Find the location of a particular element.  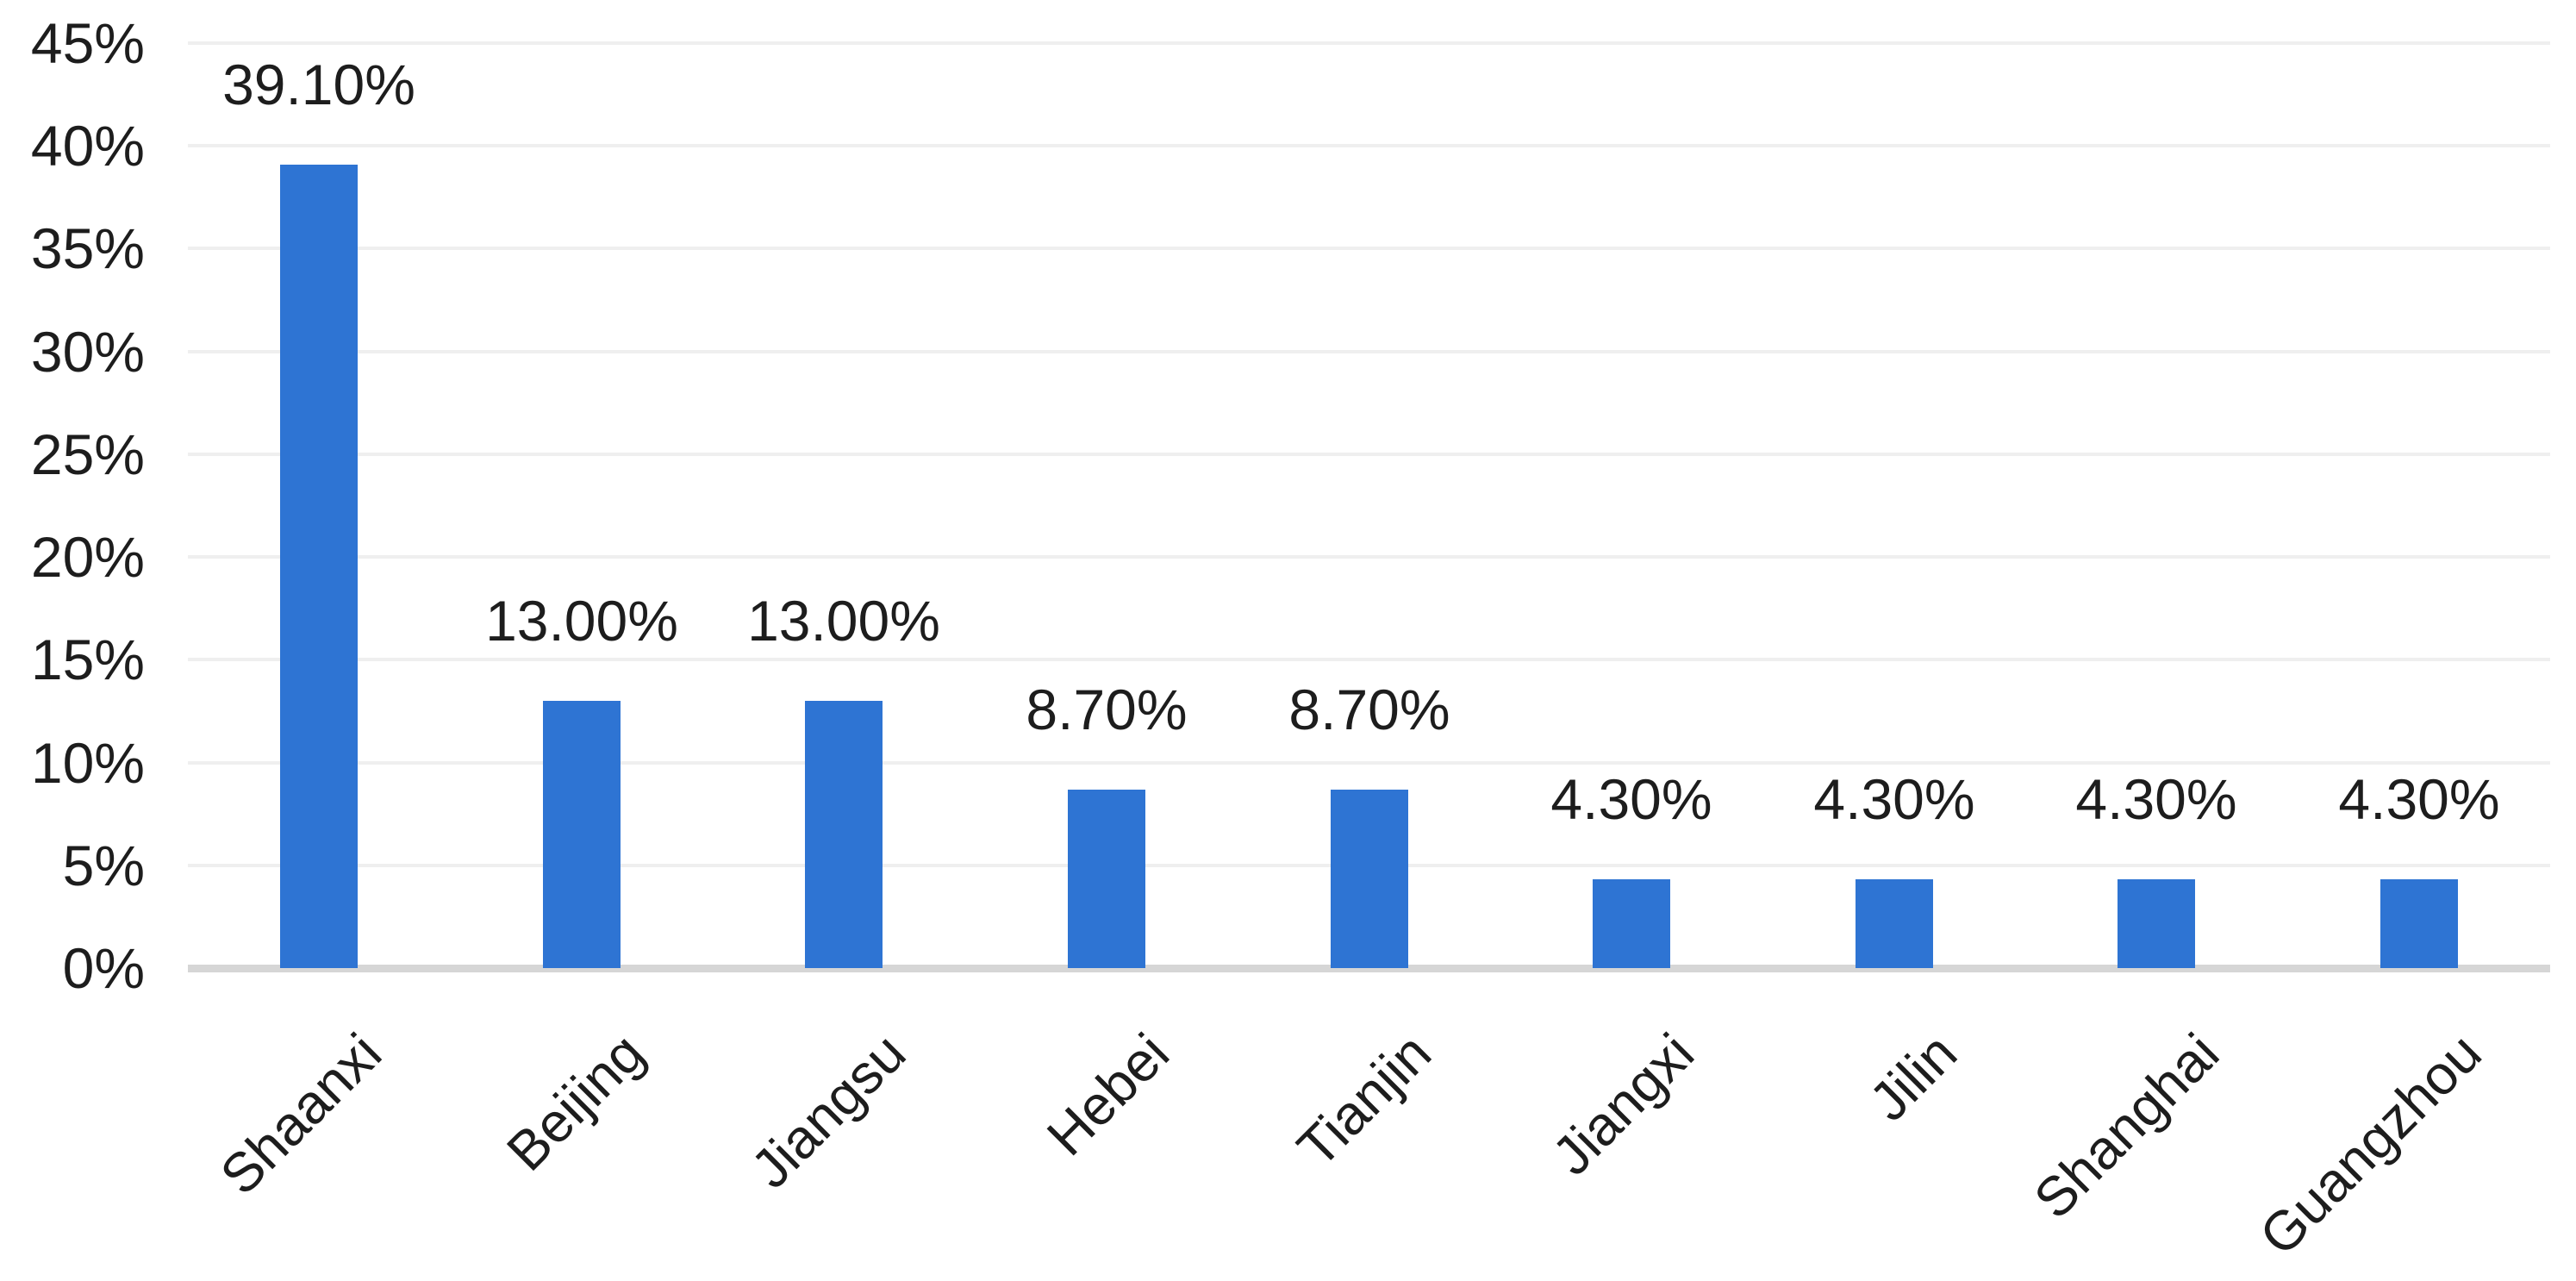

y-axis-tick-label: 40% is located at coordinates (87, 146).